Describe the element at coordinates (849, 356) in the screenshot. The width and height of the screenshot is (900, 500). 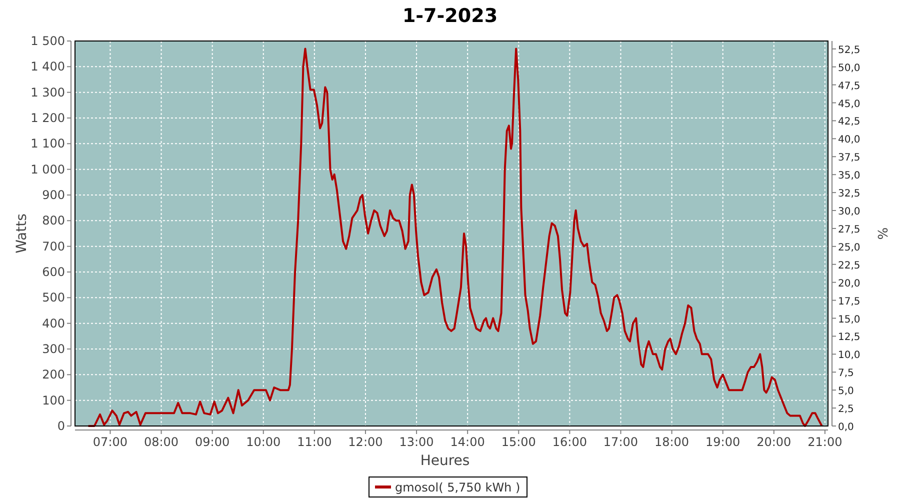
I see `y2-tick-label: 10,0` at that location.